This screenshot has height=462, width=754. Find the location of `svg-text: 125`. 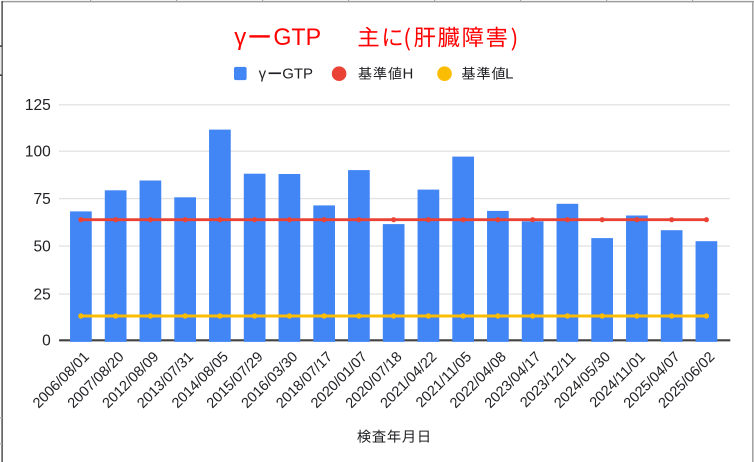

svg-text: 125 is located at coordinates (38, 105).